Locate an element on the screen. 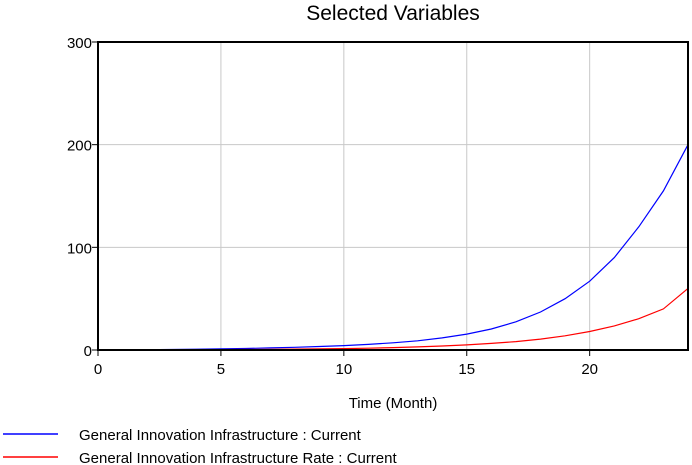 This screenshot has height=465, width=692. y-tick-label: 300 is located at coordinates (79, 43).